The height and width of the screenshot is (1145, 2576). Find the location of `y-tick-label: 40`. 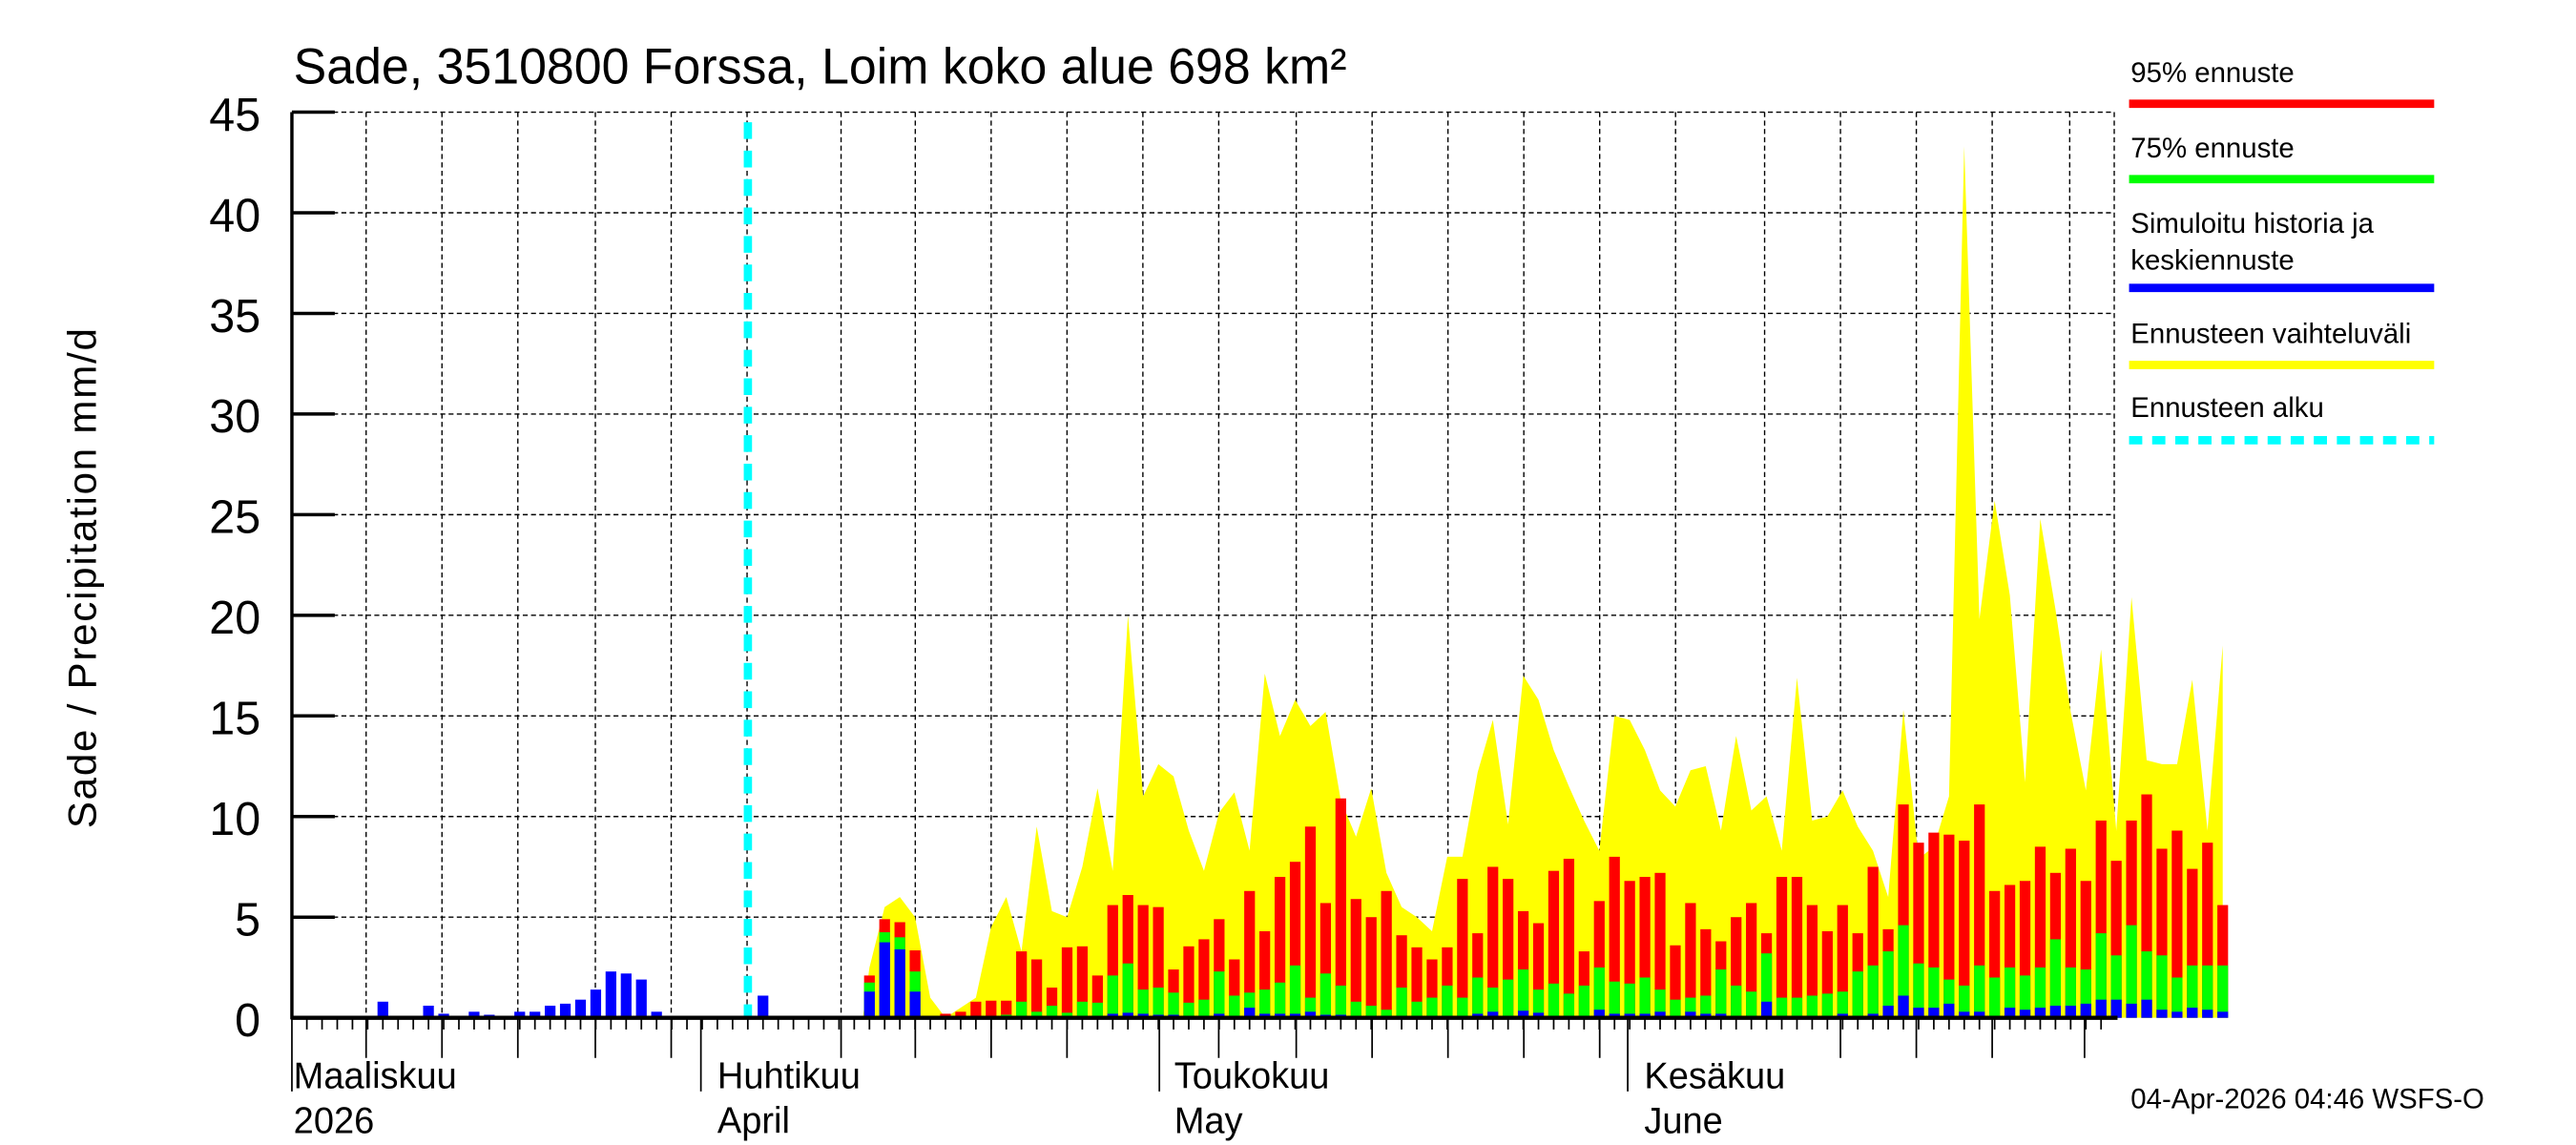

y-tick-label: 40 is located at coordinates (234, 215).